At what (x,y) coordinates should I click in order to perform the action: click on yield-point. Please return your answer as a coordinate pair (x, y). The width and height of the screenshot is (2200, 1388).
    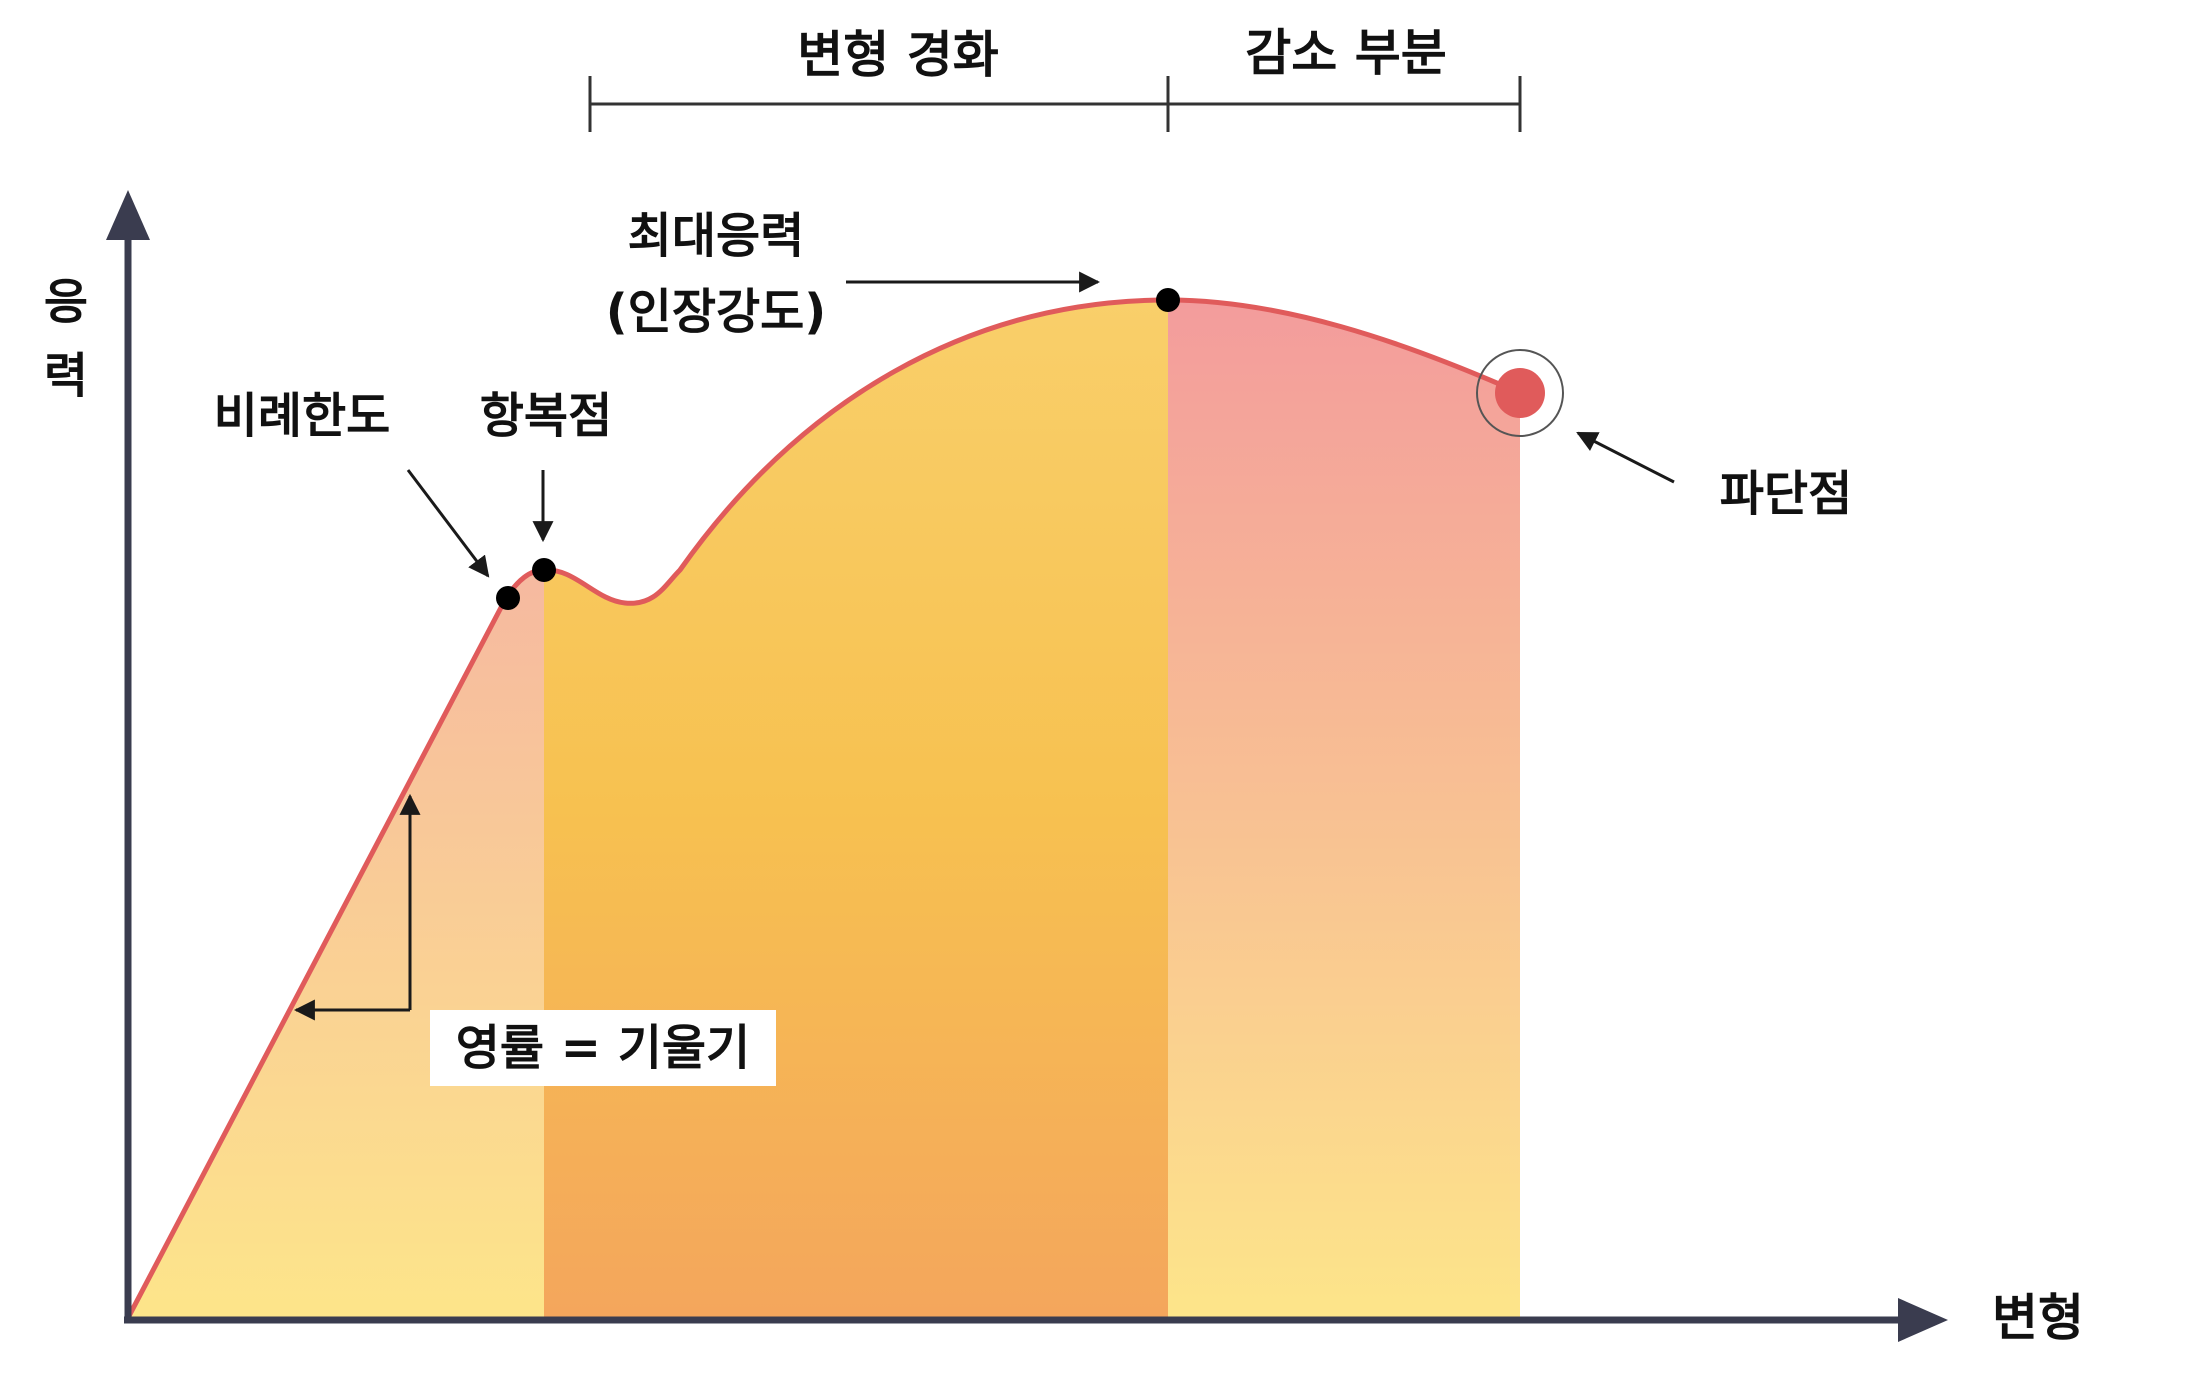
    Looking at the image, I should click on (544, 570).